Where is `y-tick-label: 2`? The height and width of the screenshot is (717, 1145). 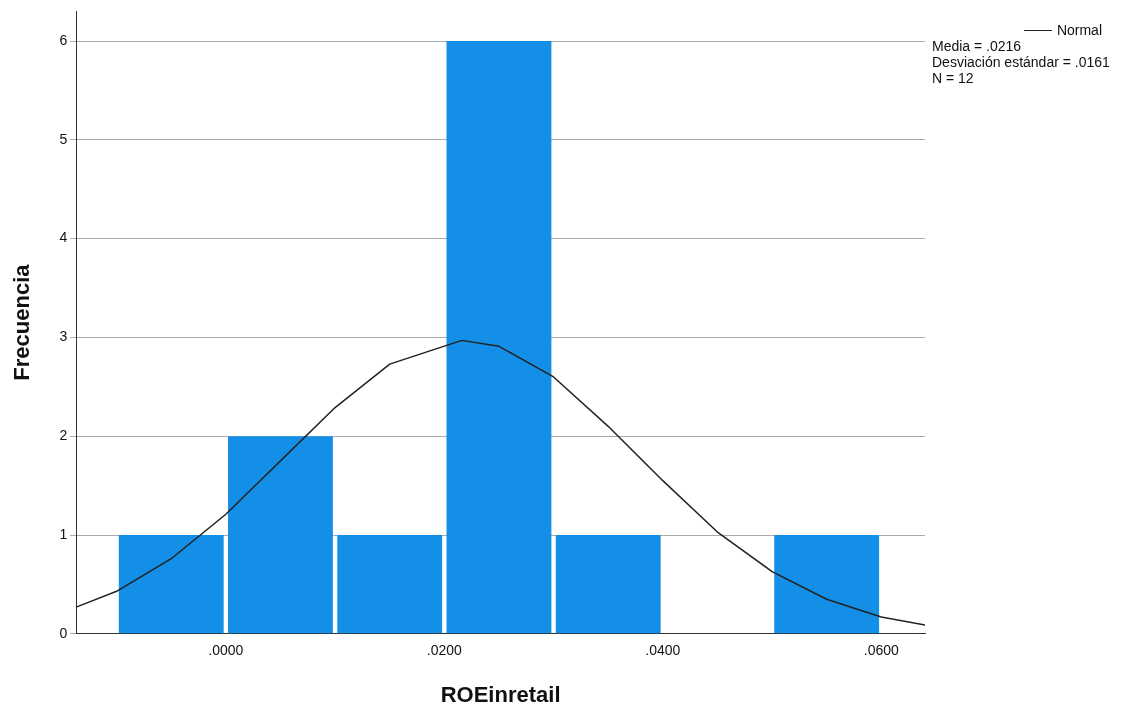 y-tick-label: 2 is located at coordinates (63, 435).